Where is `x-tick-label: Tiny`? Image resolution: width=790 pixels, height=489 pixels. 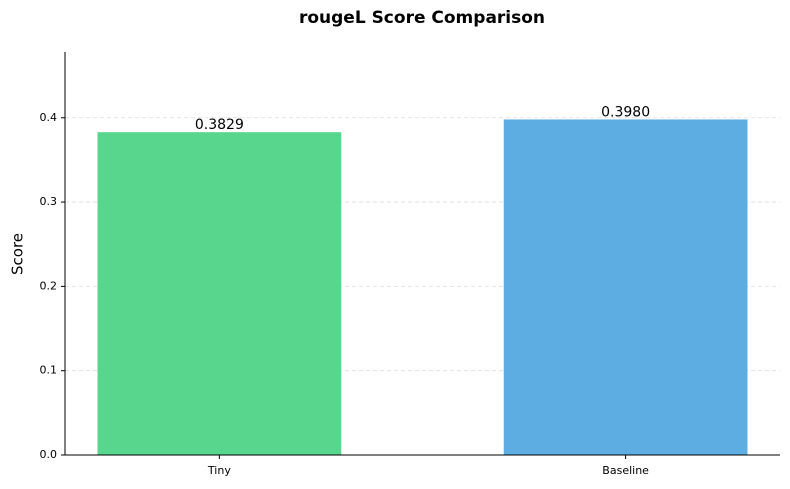
x-tick-label: Tiny is located at coordinates (219, 470).